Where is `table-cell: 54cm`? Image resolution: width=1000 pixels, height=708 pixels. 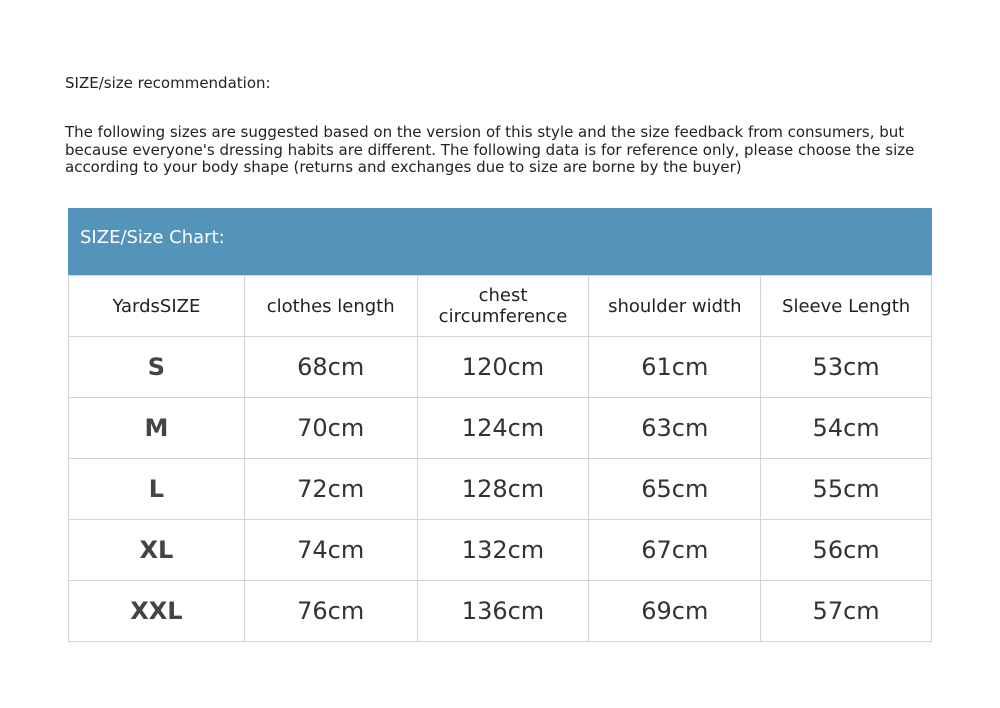 table-cell: 54cm is located at coordinates (846, 428).